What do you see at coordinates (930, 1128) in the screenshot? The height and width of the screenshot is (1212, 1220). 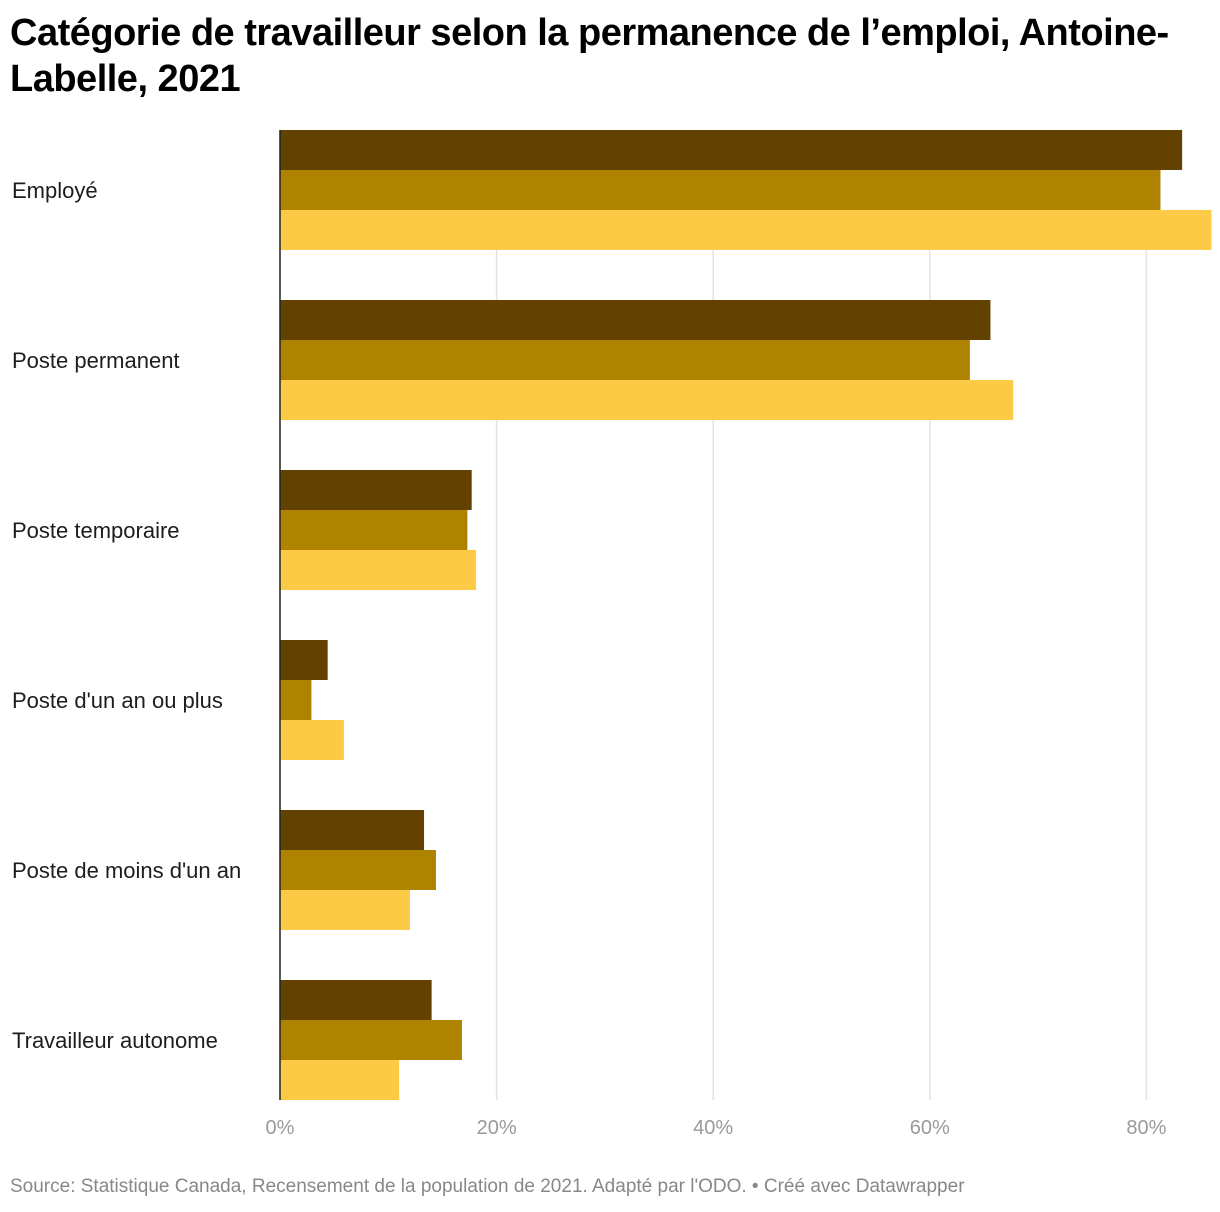 I see `tick-label: 60%` at bounding box center [930, 1128].